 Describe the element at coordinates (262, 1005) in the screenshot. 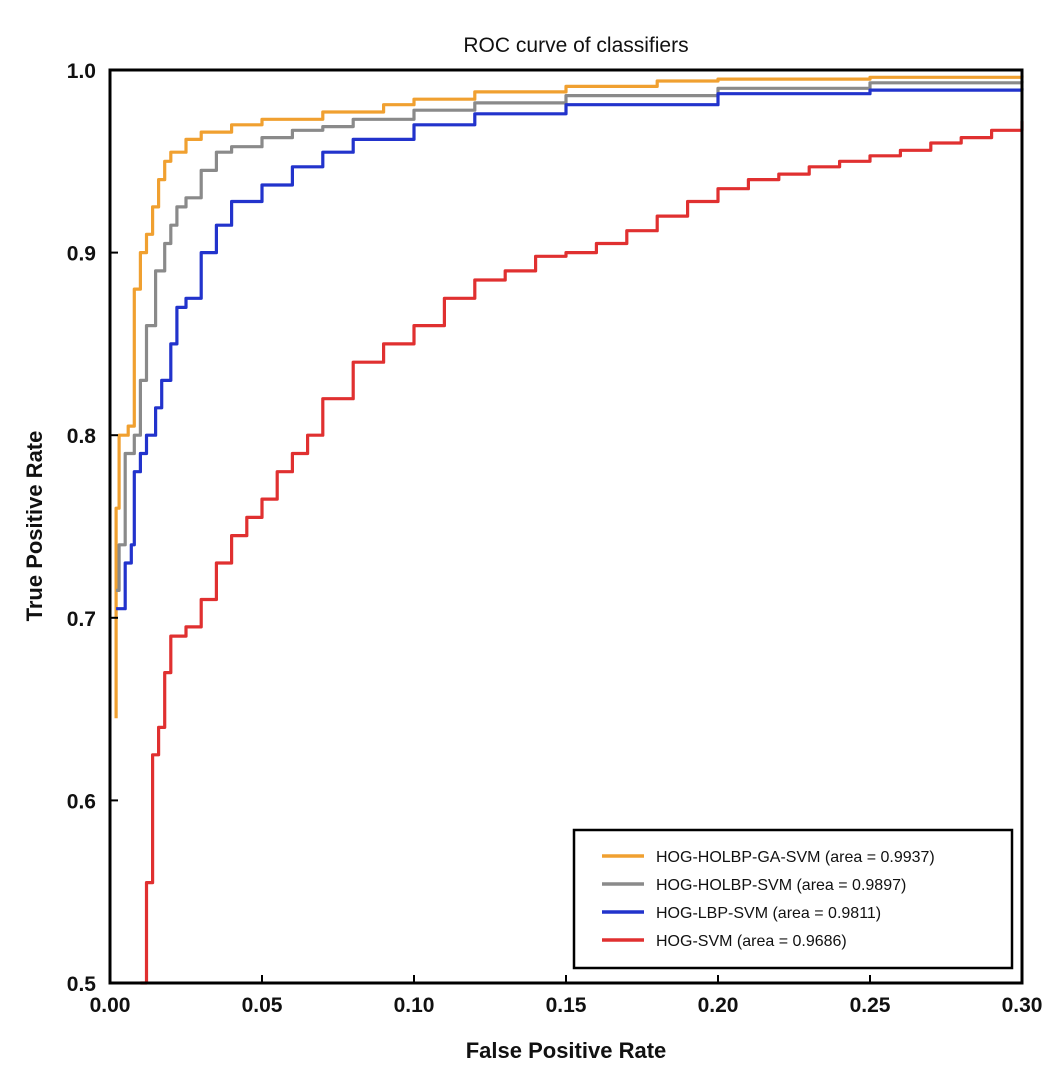

I see `x-tick-label: 0.05` at that location.